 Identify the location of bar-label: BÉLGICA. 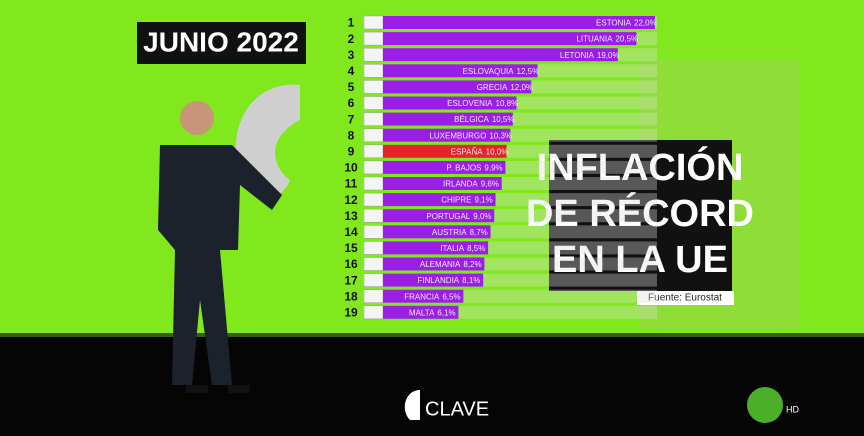
(471, 119).